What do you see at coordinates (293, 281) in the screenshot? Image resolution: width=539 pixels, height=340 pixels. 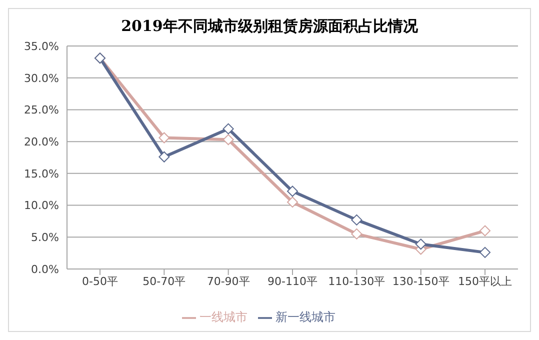 I see `x-tick-label: 90-110平` at bounding box center [293, 281].